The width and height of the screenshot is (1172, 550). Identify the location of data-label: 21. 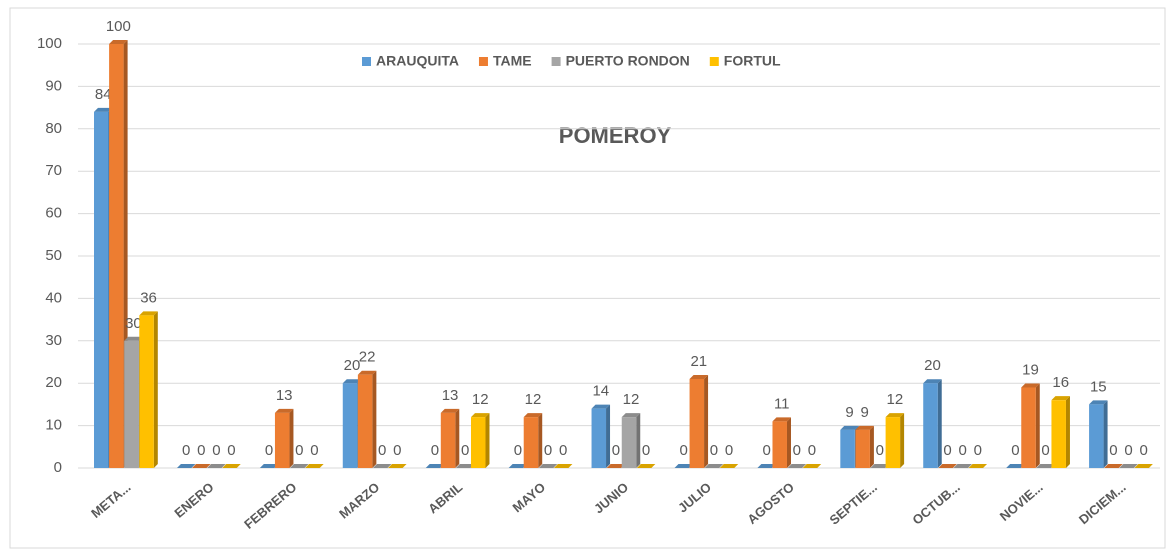
(698, 361).